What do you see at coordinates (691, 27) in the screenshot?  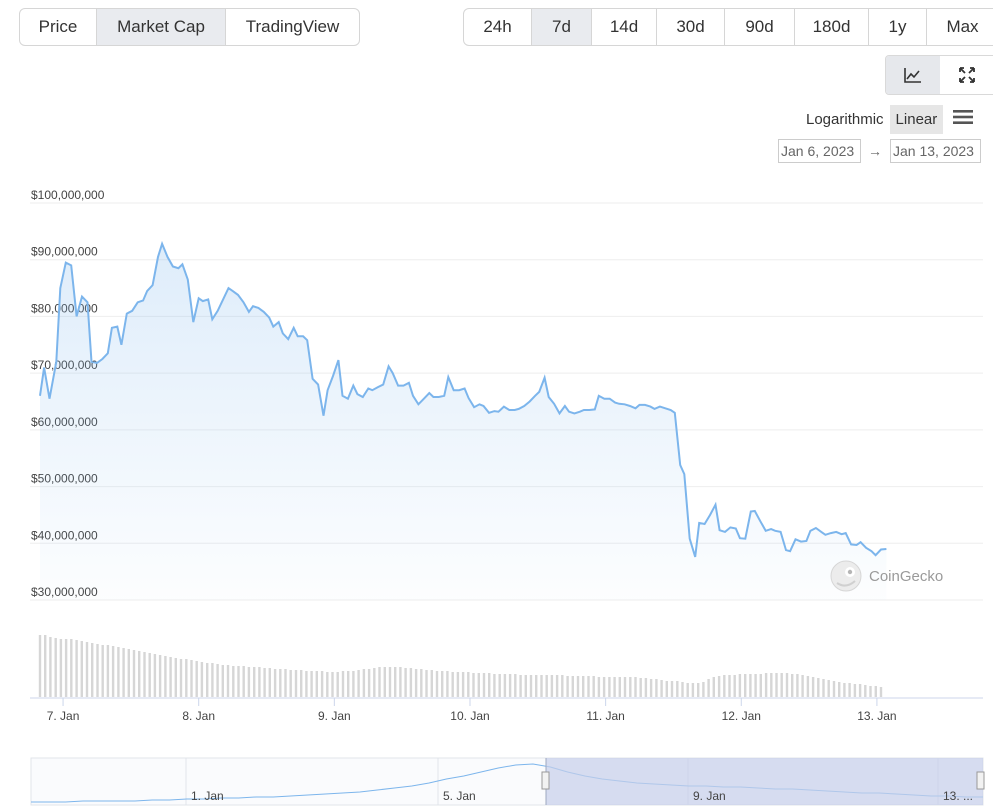 I see `range-30d: 30d` at bounding box center [691, 27].